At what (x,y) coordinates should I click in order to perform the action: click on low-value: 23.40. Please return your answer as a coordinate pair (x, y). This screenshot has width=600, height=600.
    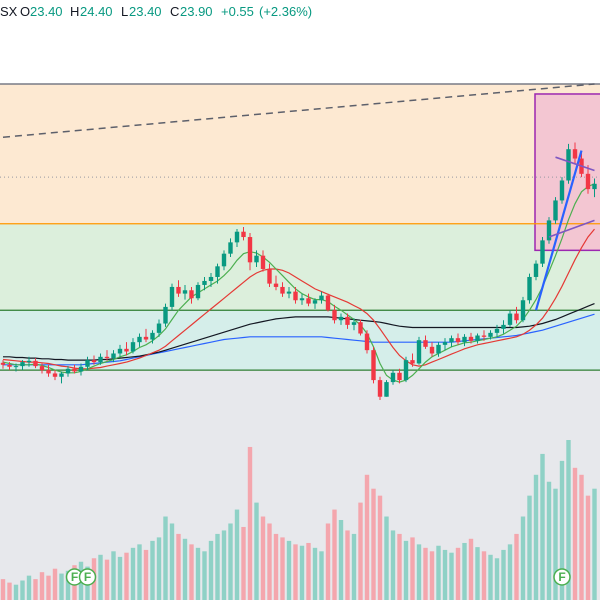
    Looking at the image, I should click on (145, 11).